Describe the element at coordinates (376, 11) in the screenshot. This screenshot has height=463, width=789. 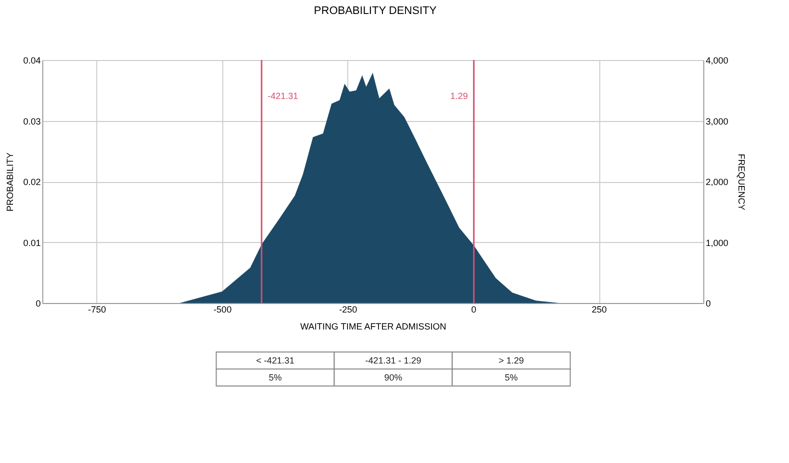
I see `chart-title: PROBABILITY DENSITY` at that location.